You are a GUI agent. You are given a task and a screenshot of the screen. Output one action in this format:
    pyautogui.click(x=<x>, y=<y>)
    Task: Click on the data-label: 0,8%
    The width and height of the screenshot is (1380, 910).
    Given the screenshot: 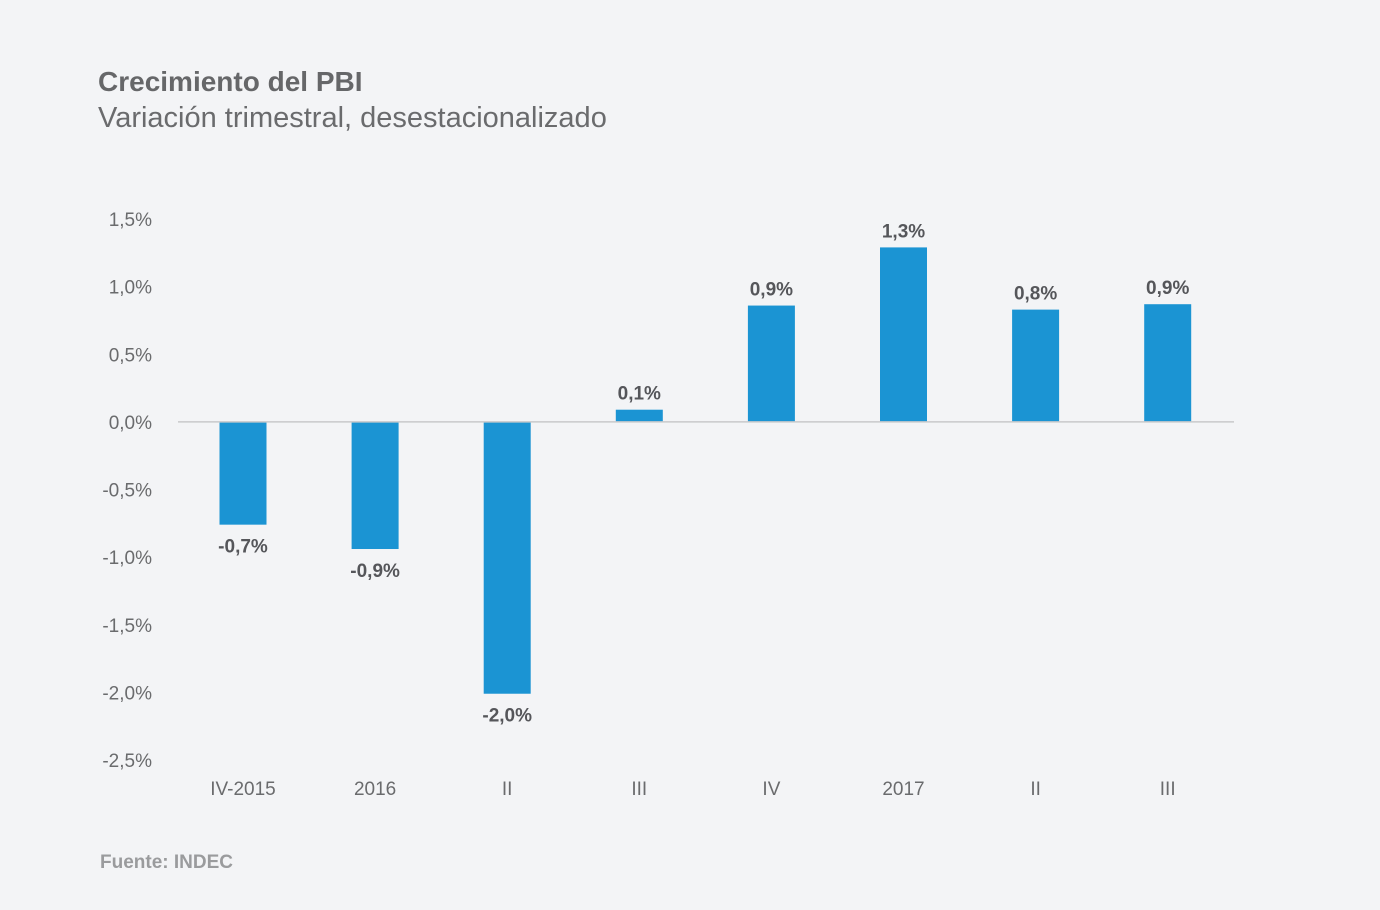 What is the action you would take?
    pyautogui.click(x=1035, y=294)
    